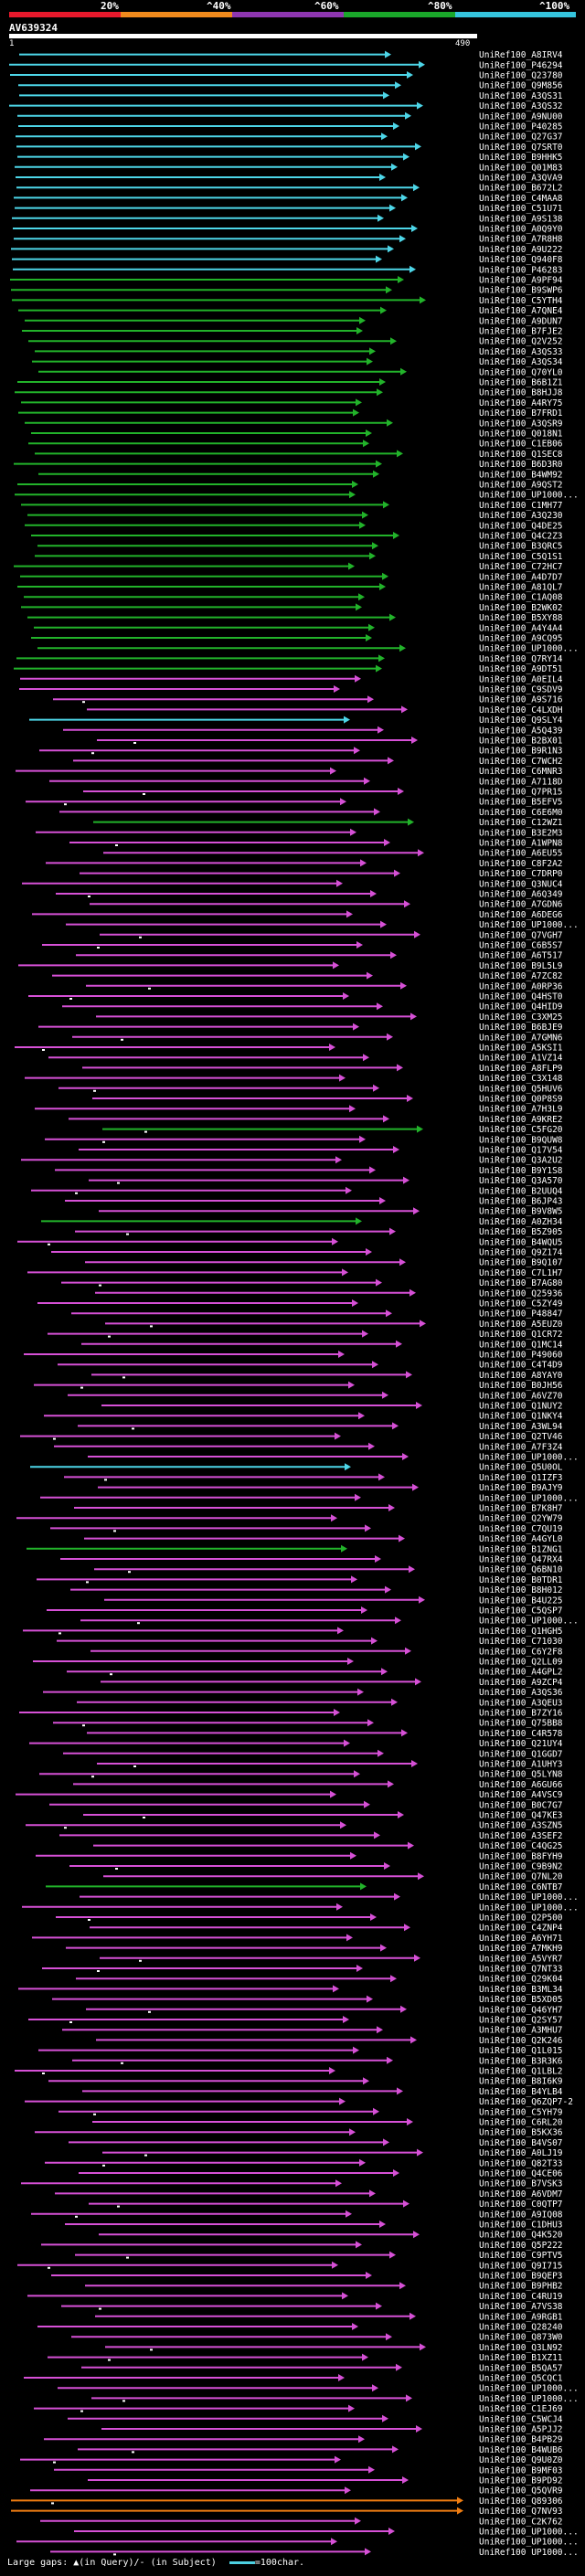 This screenshot has width=585, height=2576. Describe the element at coordinates (521, 2092) in the screenshot. I see `hit-label: UniRef100_B4YLB4` at that location.